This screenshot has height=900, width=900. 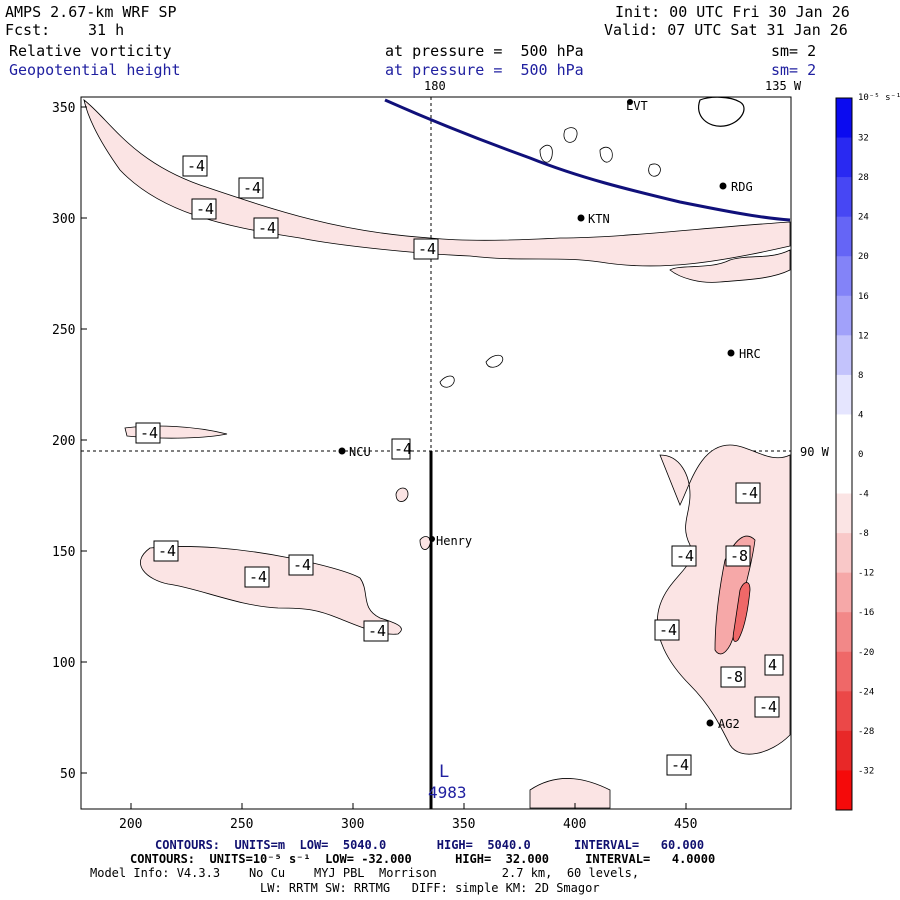 What do you see at coordinates (685, 824) in the screenshot?
I see `x-tick: 450` at bounding box center [685, 824].